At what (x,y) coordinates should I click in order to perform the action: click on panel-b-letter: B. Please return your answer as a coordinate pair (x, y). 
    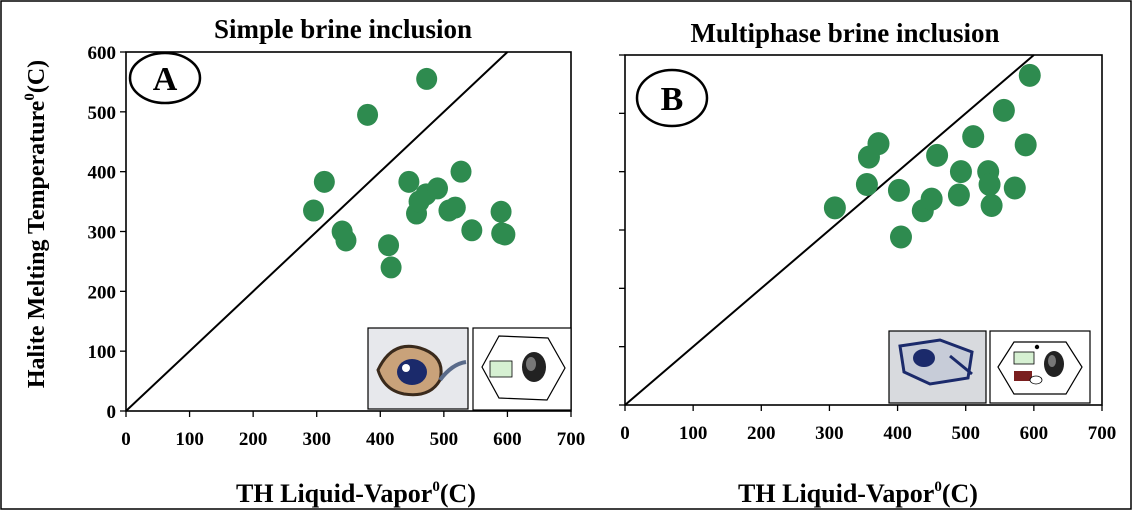
    Looking at the image, I should click on (672, 99).